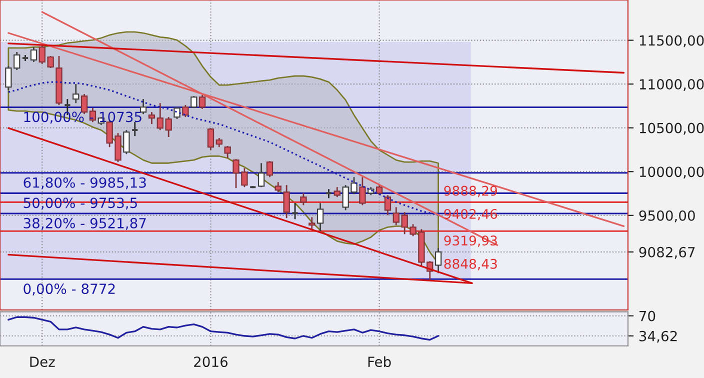 This screenshot has height=378, width=704. What do you see at coordinates (648, 316) in the screenshot?
I see `y-tick-label: 70` at bounding box center [648, 316].